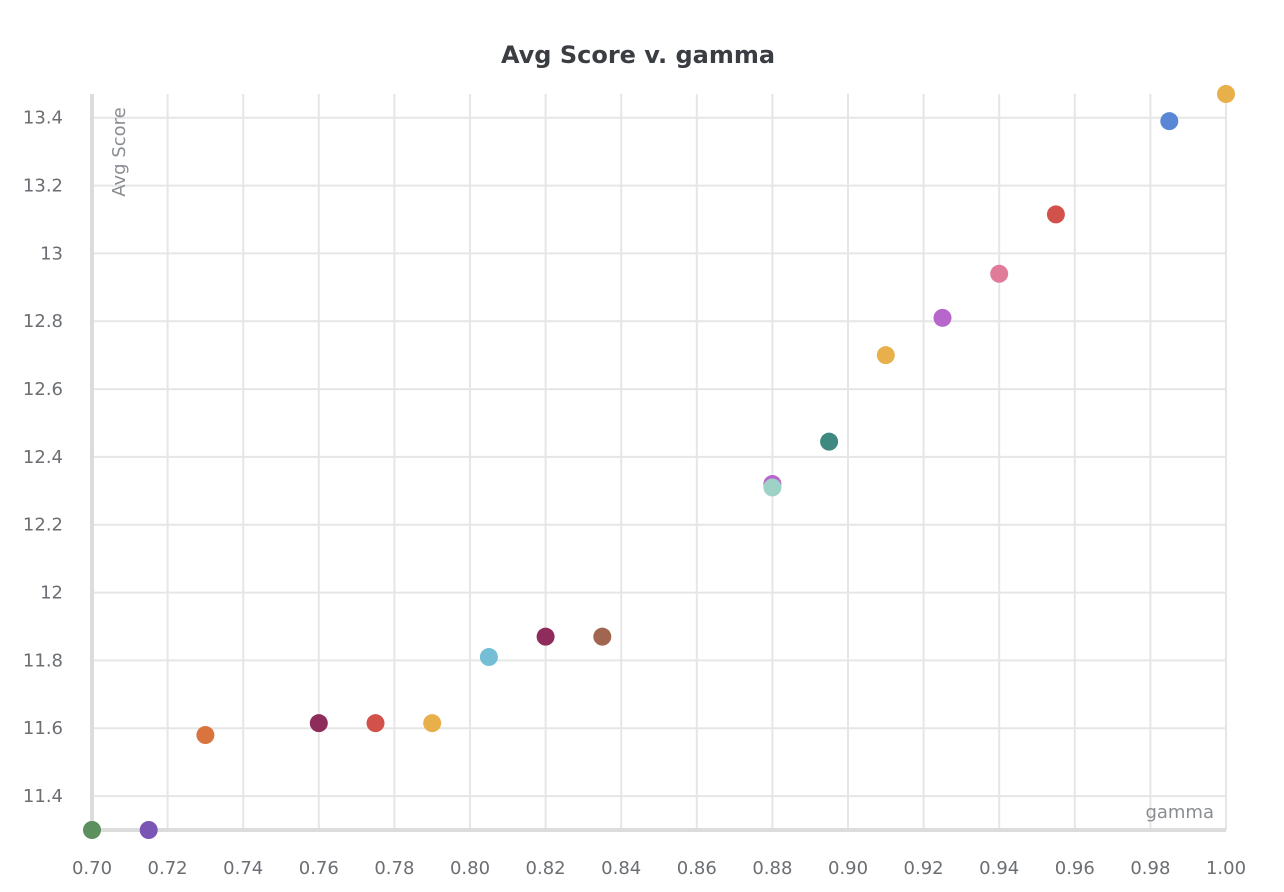  Describe the element at coordinates (319, 868) in the screenshot. I see `x-tick-label: 0.76` at that location.